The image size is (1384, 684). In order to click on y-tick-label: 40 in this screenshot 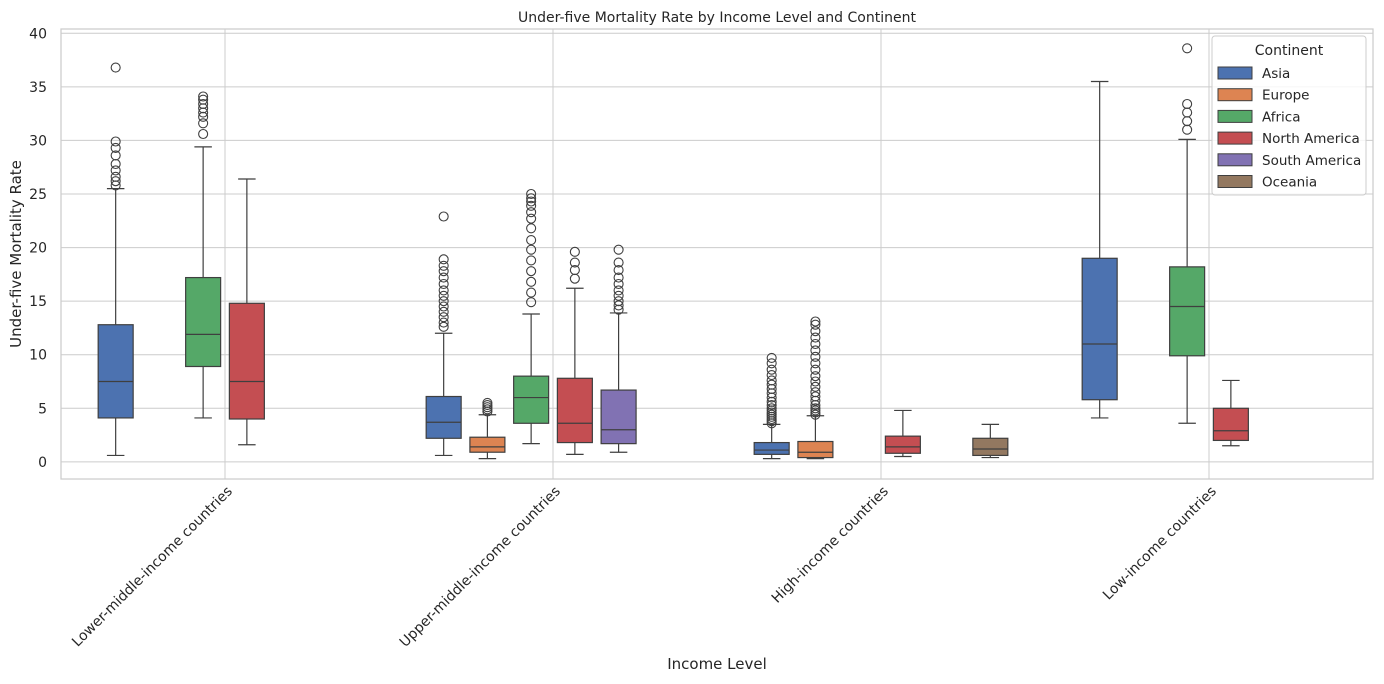, I will do `click(38, 34)`.